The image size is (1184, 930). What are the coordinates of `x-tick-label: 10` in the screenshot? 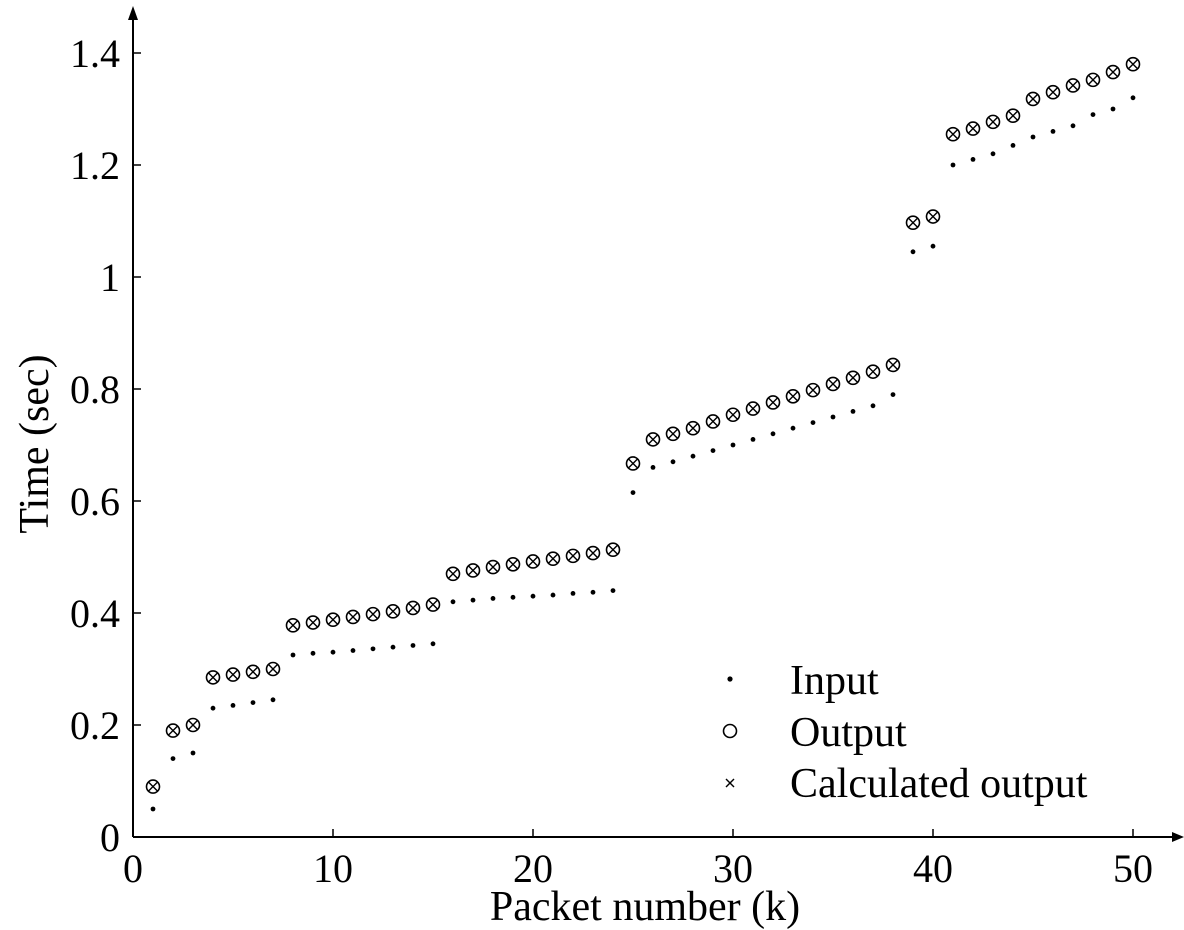 It's located at (333, 868).